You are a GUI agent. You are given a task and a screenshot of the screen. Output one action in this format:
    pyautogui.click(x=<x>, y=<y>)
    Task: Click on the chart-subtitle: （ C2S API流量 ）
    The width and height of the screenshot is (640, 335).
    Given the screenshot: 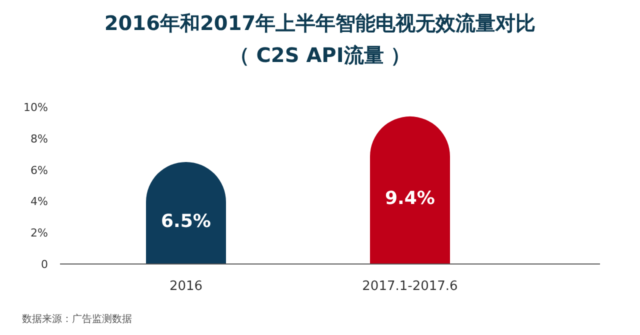 What is the action you would take?
    pyautogui.click(x=320, y=55)
    